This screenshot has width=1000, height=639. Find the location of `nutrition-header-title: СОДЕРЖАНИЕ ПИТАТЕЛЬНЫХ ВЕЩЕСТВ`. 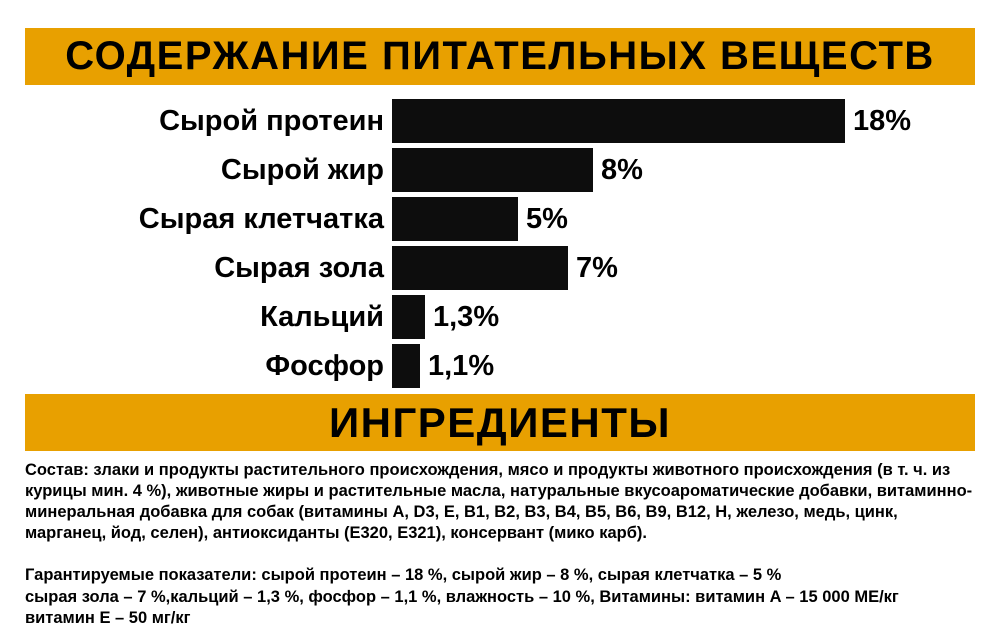

nutrition-header-title: СОДЕРЖАНИЕ ПИТАТЕЛЬНЫХ ВЕЩЕСТВ is located at coordinates (500, 56).